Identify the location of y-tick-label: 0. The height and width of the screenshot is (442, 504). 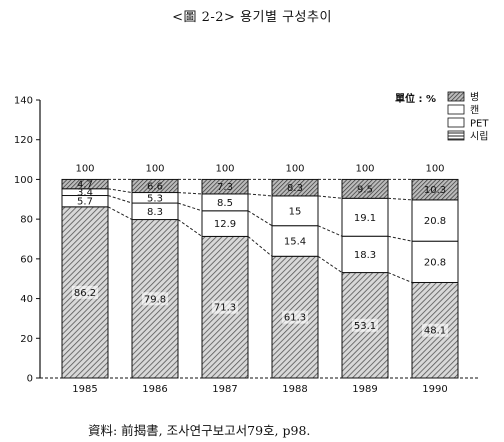
(30, 379).